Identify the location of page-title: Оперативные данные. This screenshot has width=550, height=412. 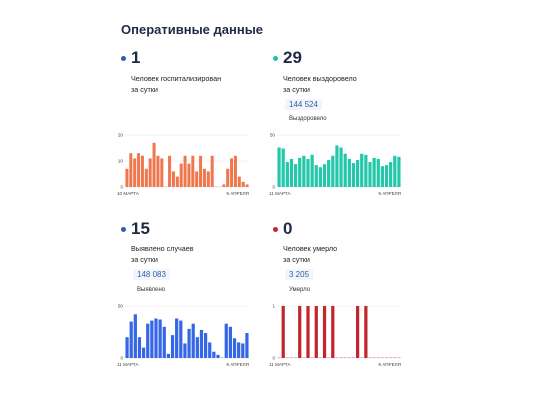
(192, 29).